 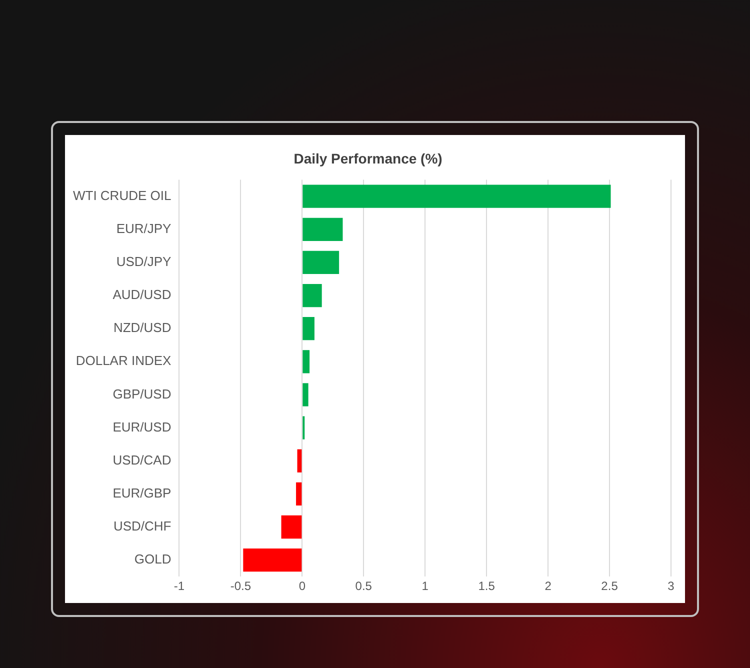 What do you see at coordinates (142, 526) in the screenshot?
I see `y-tick-label: USD/CHF` at bounding box center [142, 526].